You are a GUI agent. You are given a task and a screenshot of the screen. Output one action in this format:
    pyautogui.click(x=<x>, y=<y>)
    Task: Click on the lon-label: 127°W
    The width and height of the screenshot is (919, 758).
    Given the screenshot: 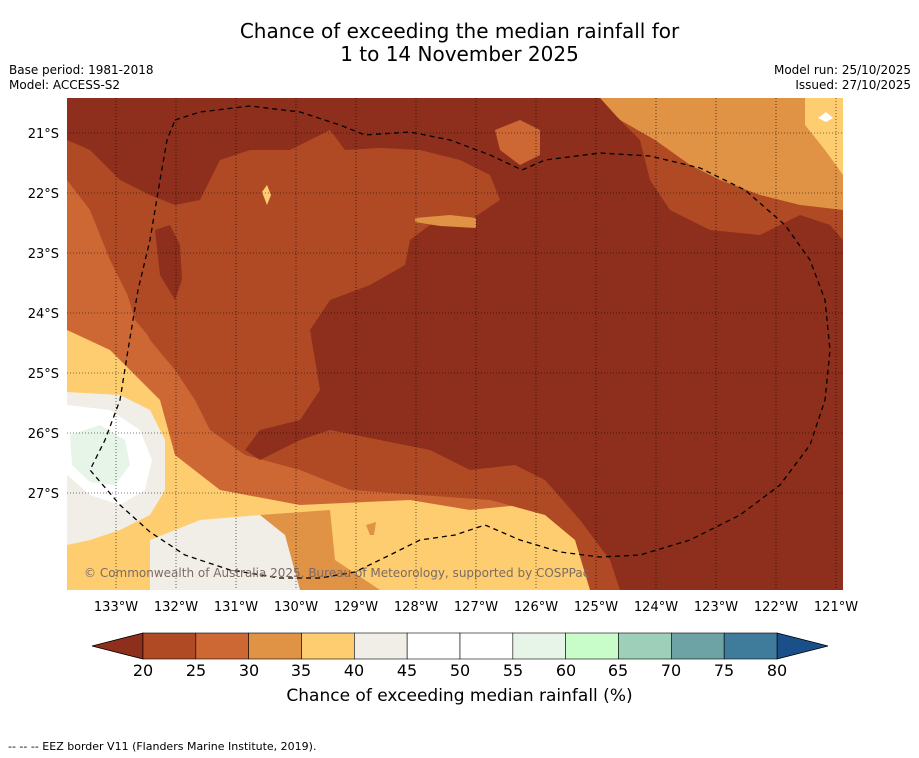 What is the action you would take?
    pyautogui.click(x=476, y=607)
    